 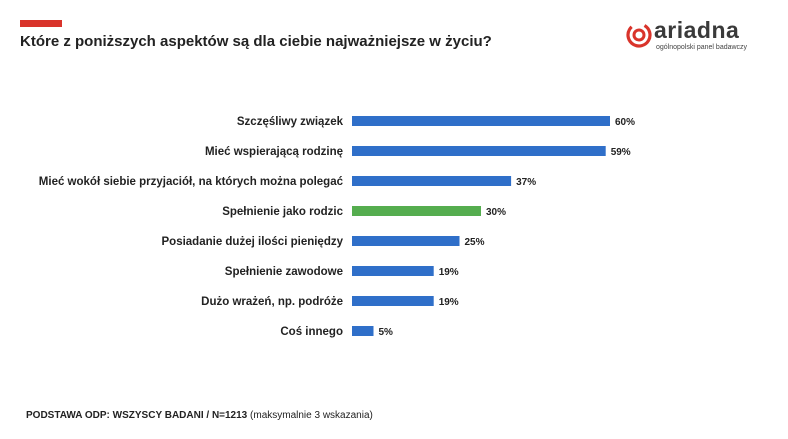 I want to click on category-label: Mieć wspierającą rodzinę, so click(x=274, y=152).